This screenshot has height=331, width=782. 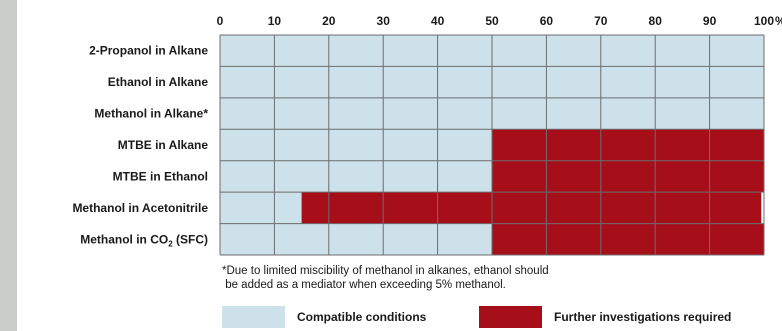 I want to click on x-tick-label-8: 80, so click(x=656, y=21).